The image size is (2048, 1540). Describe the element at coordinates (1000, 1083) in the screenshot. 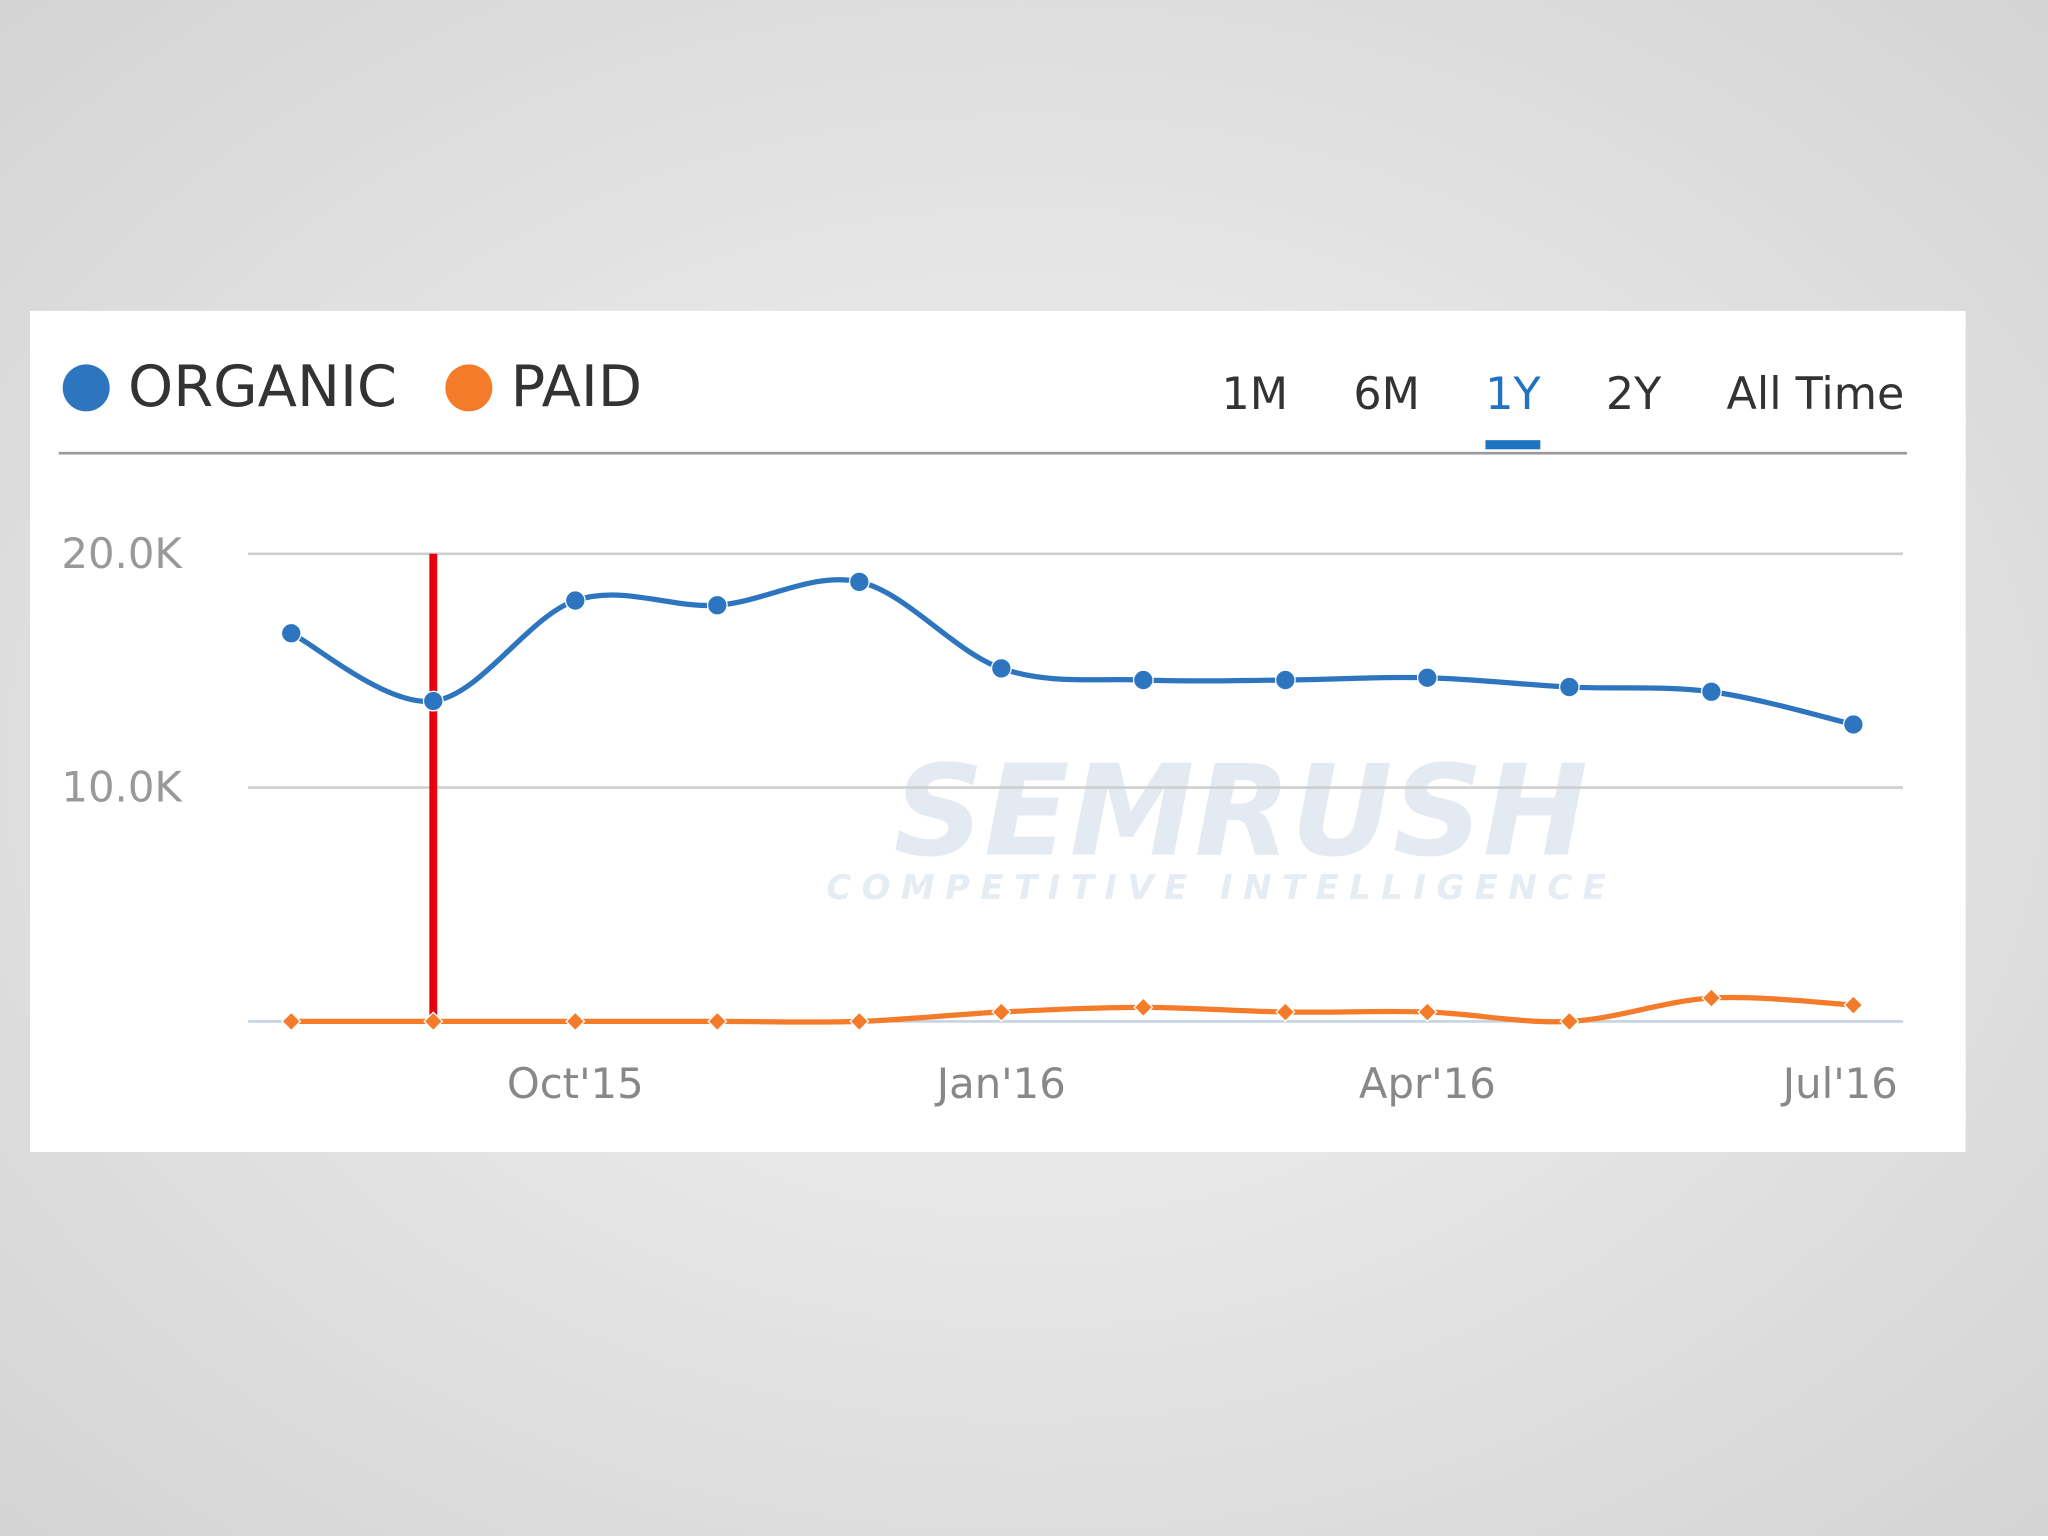

I see `x-tick-label: Jan'16` at that location.